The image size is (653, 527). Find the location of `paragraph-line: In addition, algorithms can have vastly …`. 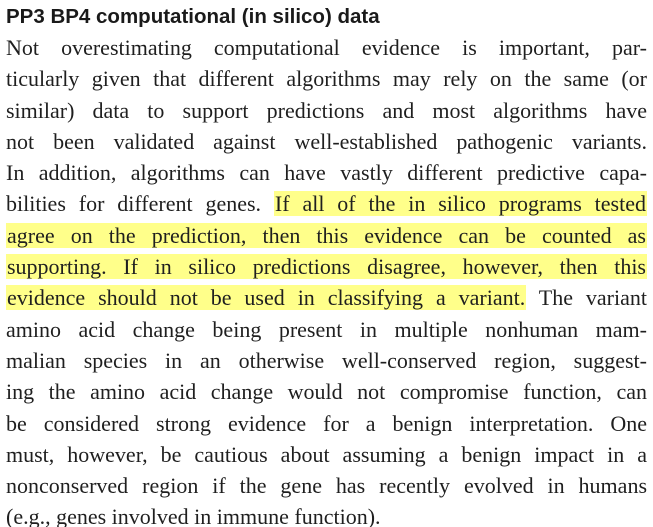

paragraph-line: In addition, algorithms can have vastly … is located at coordinates (326, 172).